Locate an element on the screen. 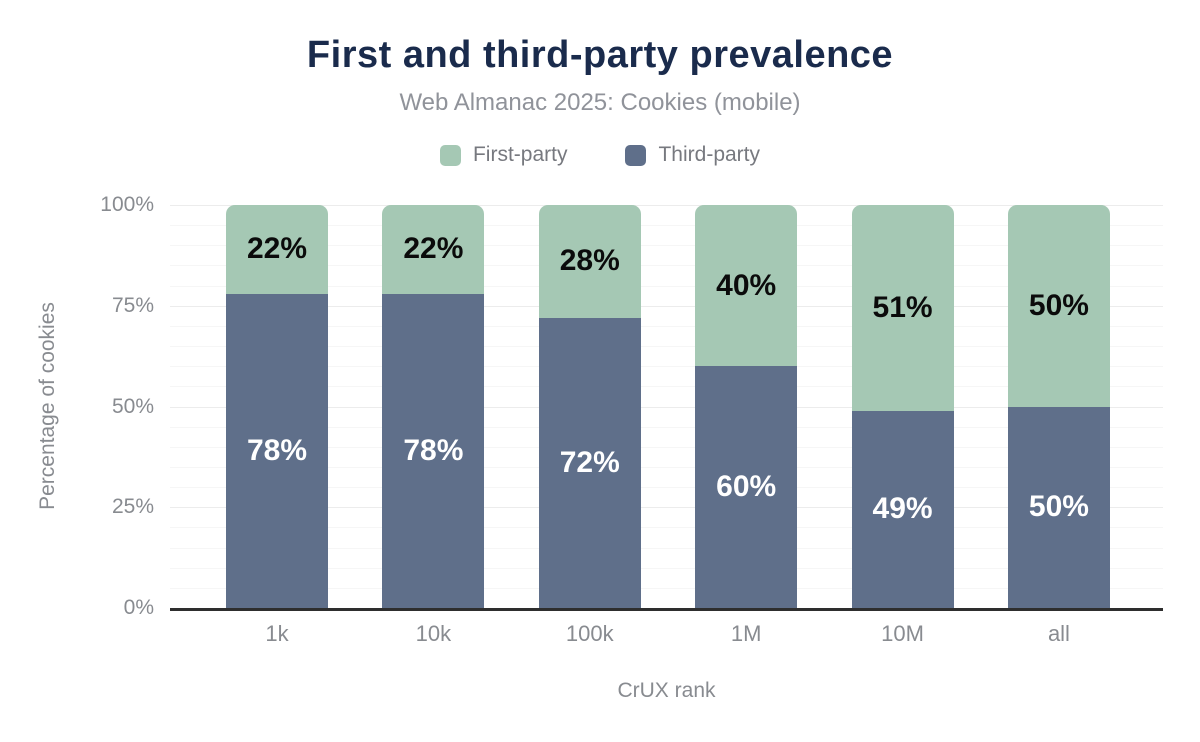 Image resolution: width=1200 pixels, height=742 pixels. x-tick-1m: 1M is located at coordinates (746, 633).